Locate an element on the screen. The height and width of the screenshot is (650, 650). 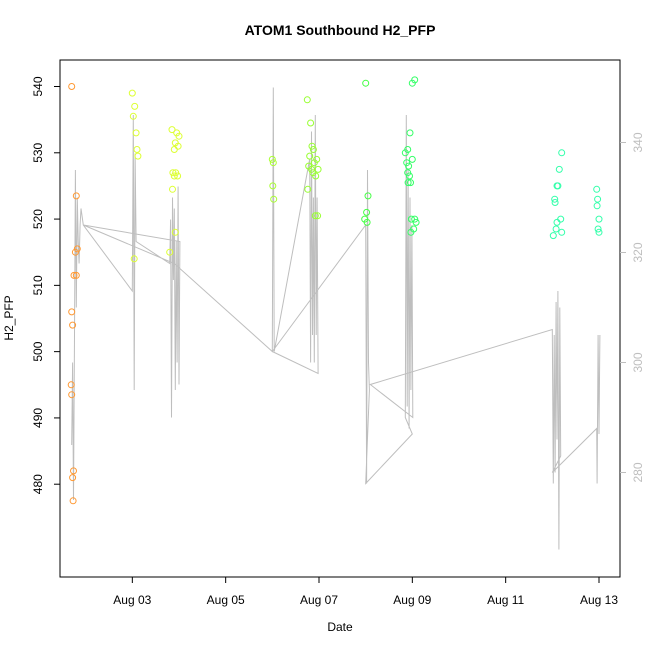
x-tick-label: Aug 11 is located at coordinates (505, 600).